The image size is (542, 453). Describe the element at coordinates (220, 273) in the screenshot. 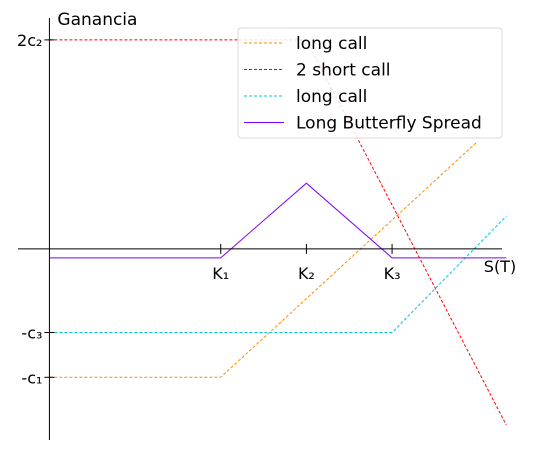

I see `x-tick-label-1: K₁` at that location.